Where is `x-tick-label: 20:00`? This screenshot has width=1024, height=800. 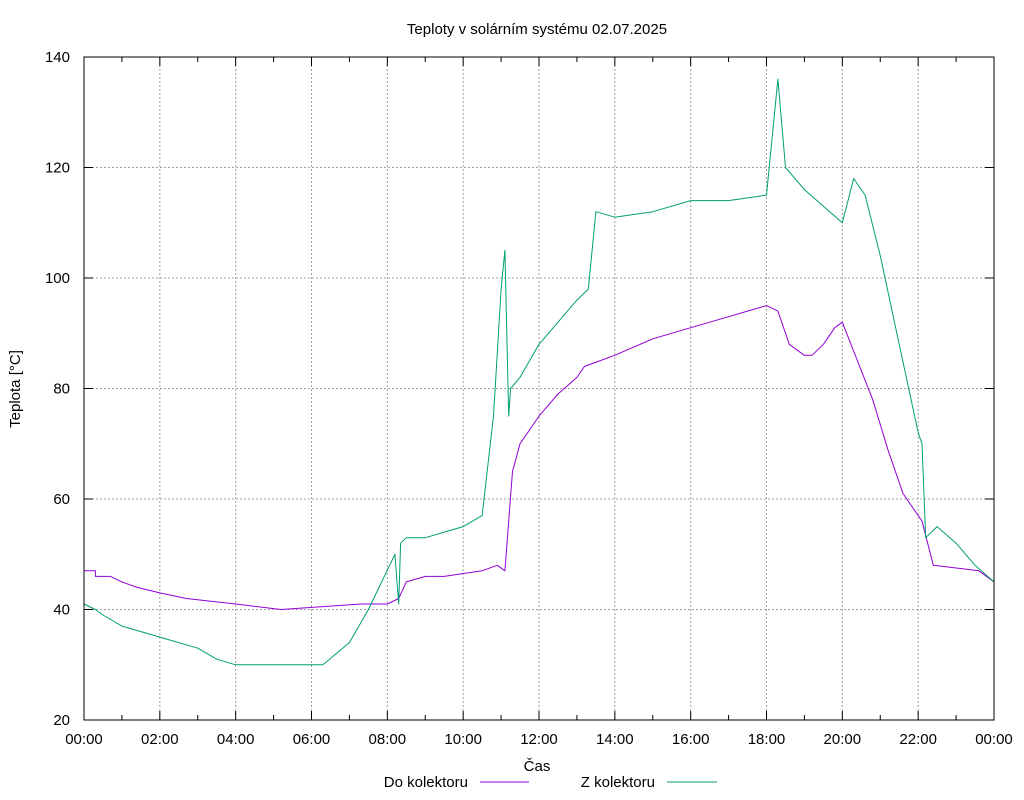
x-tick-label: 20:00 is located at coordinates (843, 739).